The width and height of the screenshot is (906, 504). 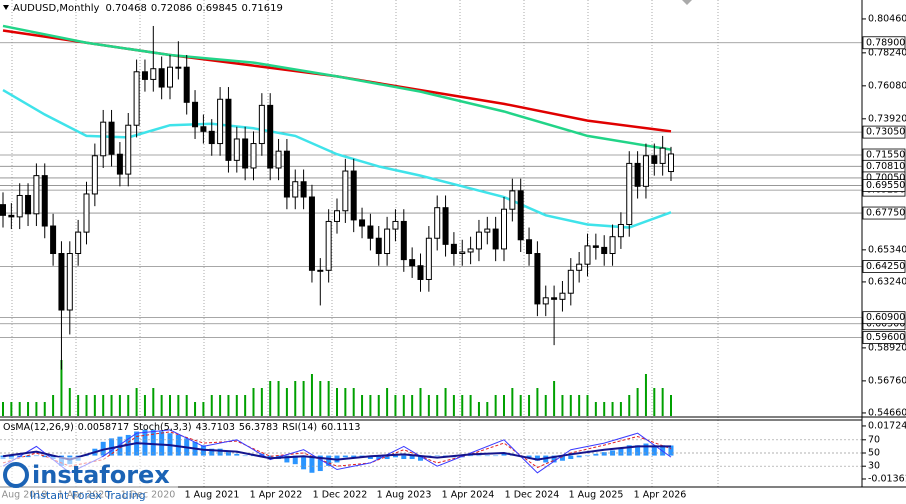 I want to click on y-tick-label: 50, so click(x=874, y=453).